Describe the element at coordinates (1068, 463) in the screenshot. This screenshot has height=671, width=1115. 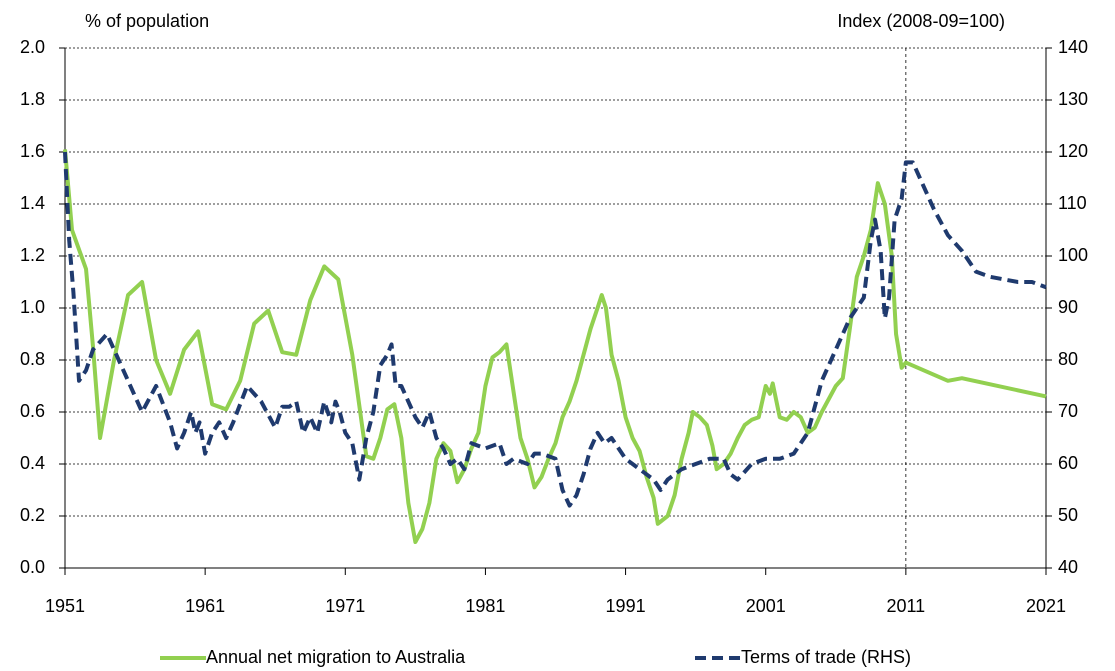
I see `y2-tick-label: 60` at that location.